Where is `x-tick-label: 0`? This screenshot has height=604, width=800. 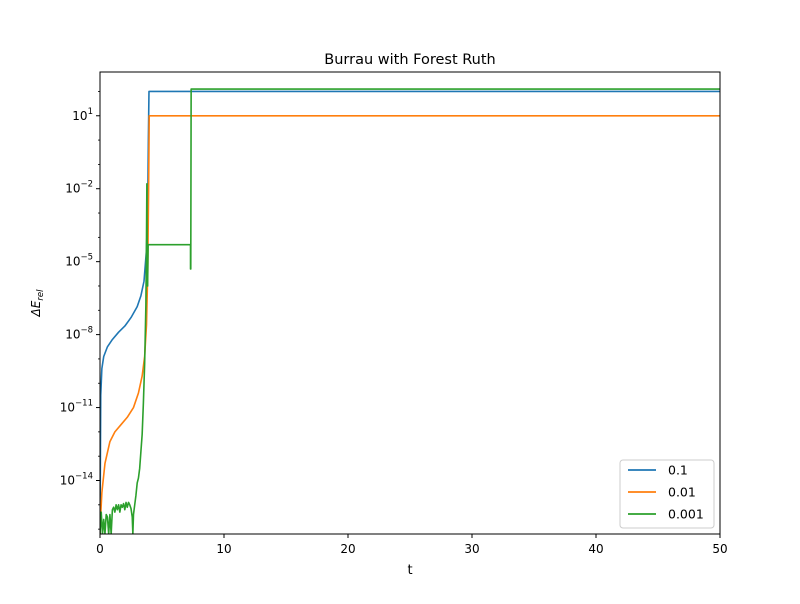 x-tick-label: 0 is located at coordinates (100, 549).